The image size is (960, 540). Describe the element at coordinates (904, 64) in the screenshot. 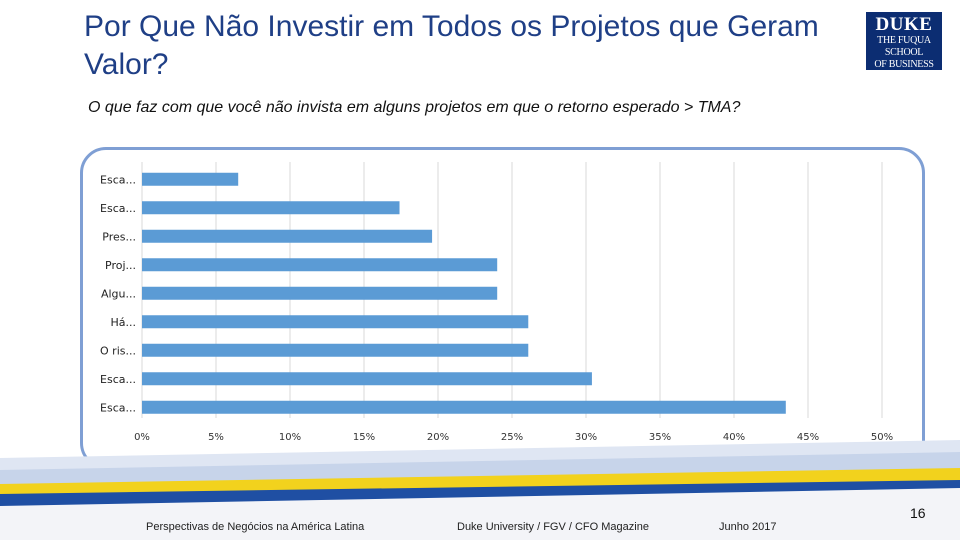

I see `logo-line-4: OF BUSINESS` at that location.